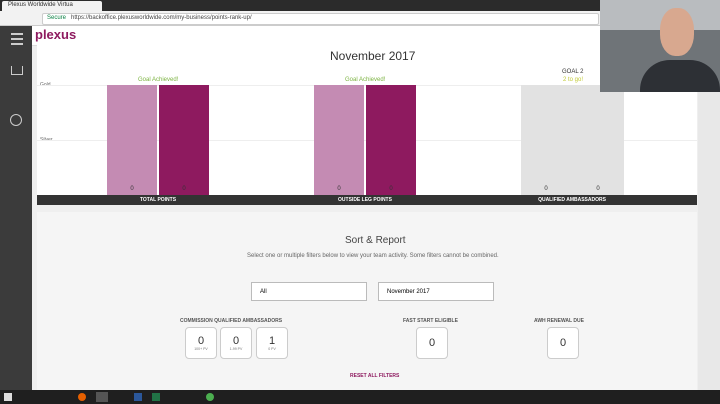 This screenshot has height=404, width=720. What do you see at coordinates (375, 240) in the screenshot?
I see `section-title: Sort & Report` at bounding box center [375, 240].